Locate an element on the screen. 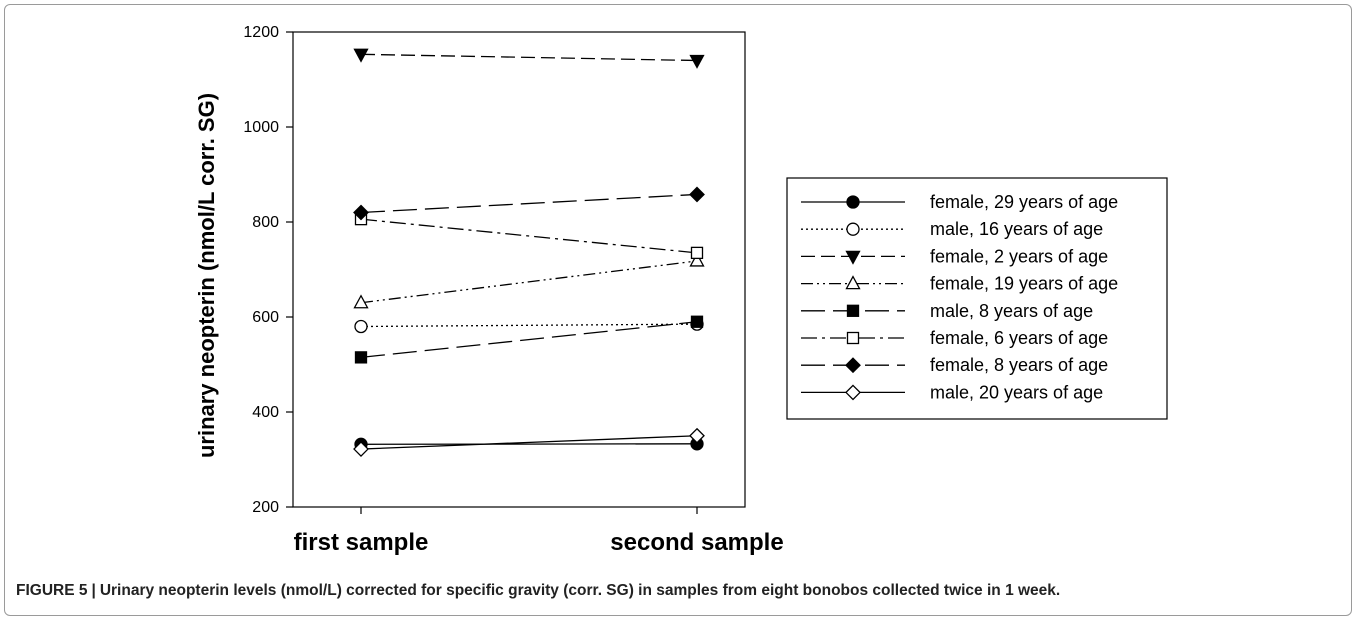 The width and height of the screenshot is (1358, 622). legend-entry: female, 6 years of age is located at coordinates (954, 338).